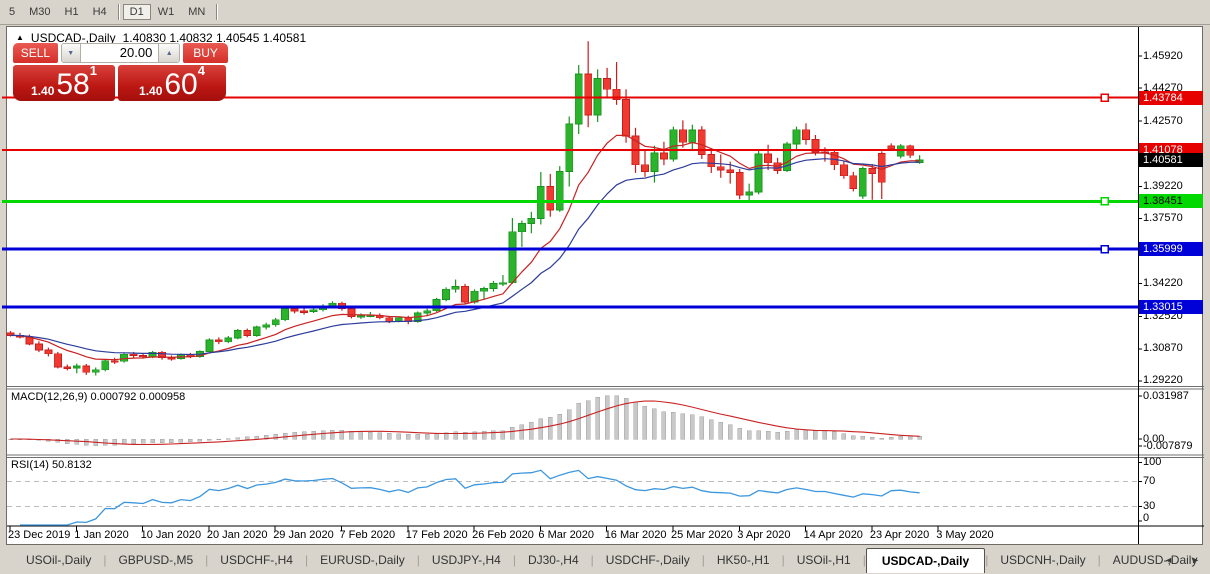  Describe the element at coordinates (156, 560) in the screenshot. I see `chart-tab-gbpusd-m5: GBPUSD-,M5` at that location.